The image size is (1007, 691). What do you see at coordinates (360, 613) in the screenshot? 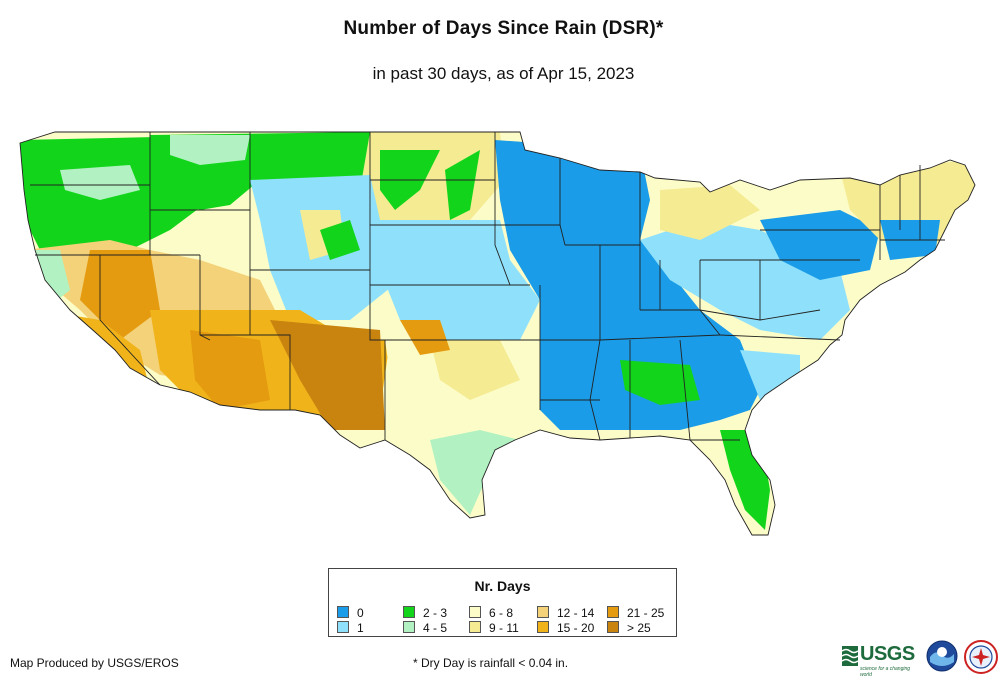
I see `legend-label: 0` at bounding box center [360, 613].